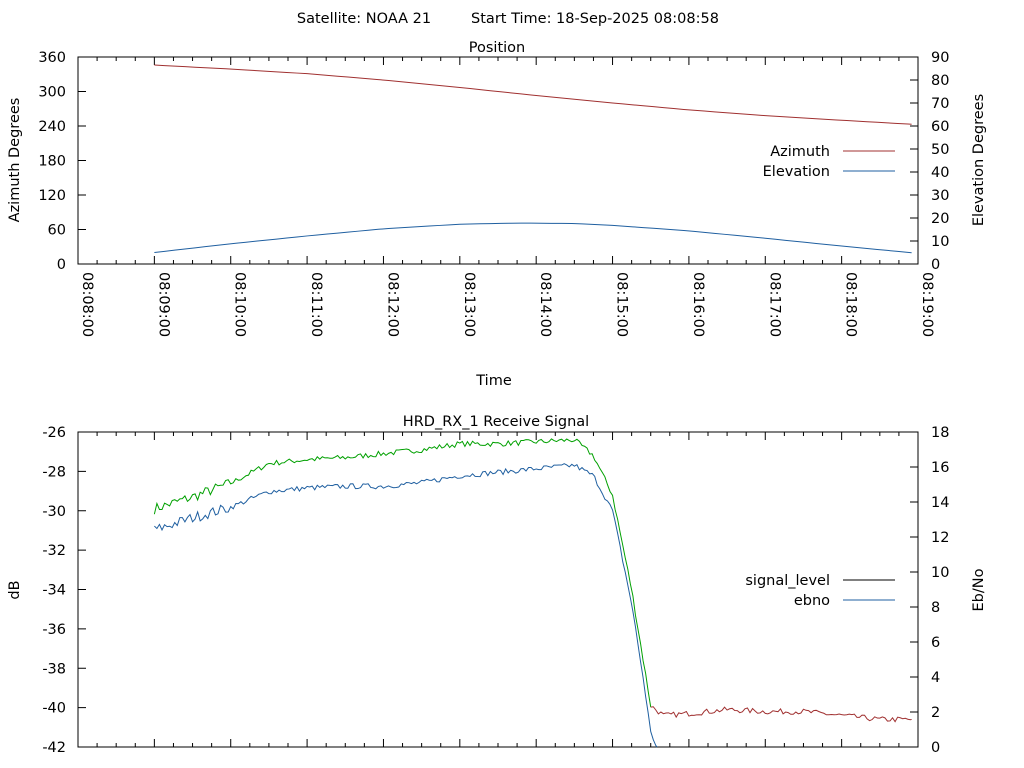 This screenshot has height=768, width=1024. I want to click on x-tick-label: 08:10:00, so click(240, 304).